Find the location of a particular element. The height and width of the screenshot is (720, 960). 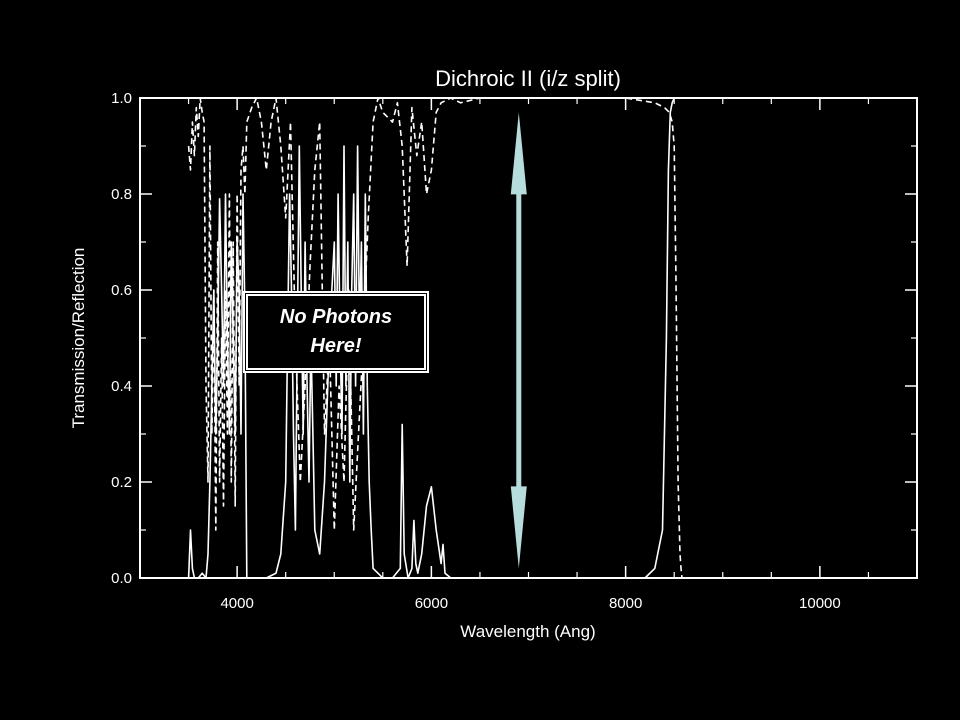

y-tick-label: 0.2 is located at coordinates (121, 482).